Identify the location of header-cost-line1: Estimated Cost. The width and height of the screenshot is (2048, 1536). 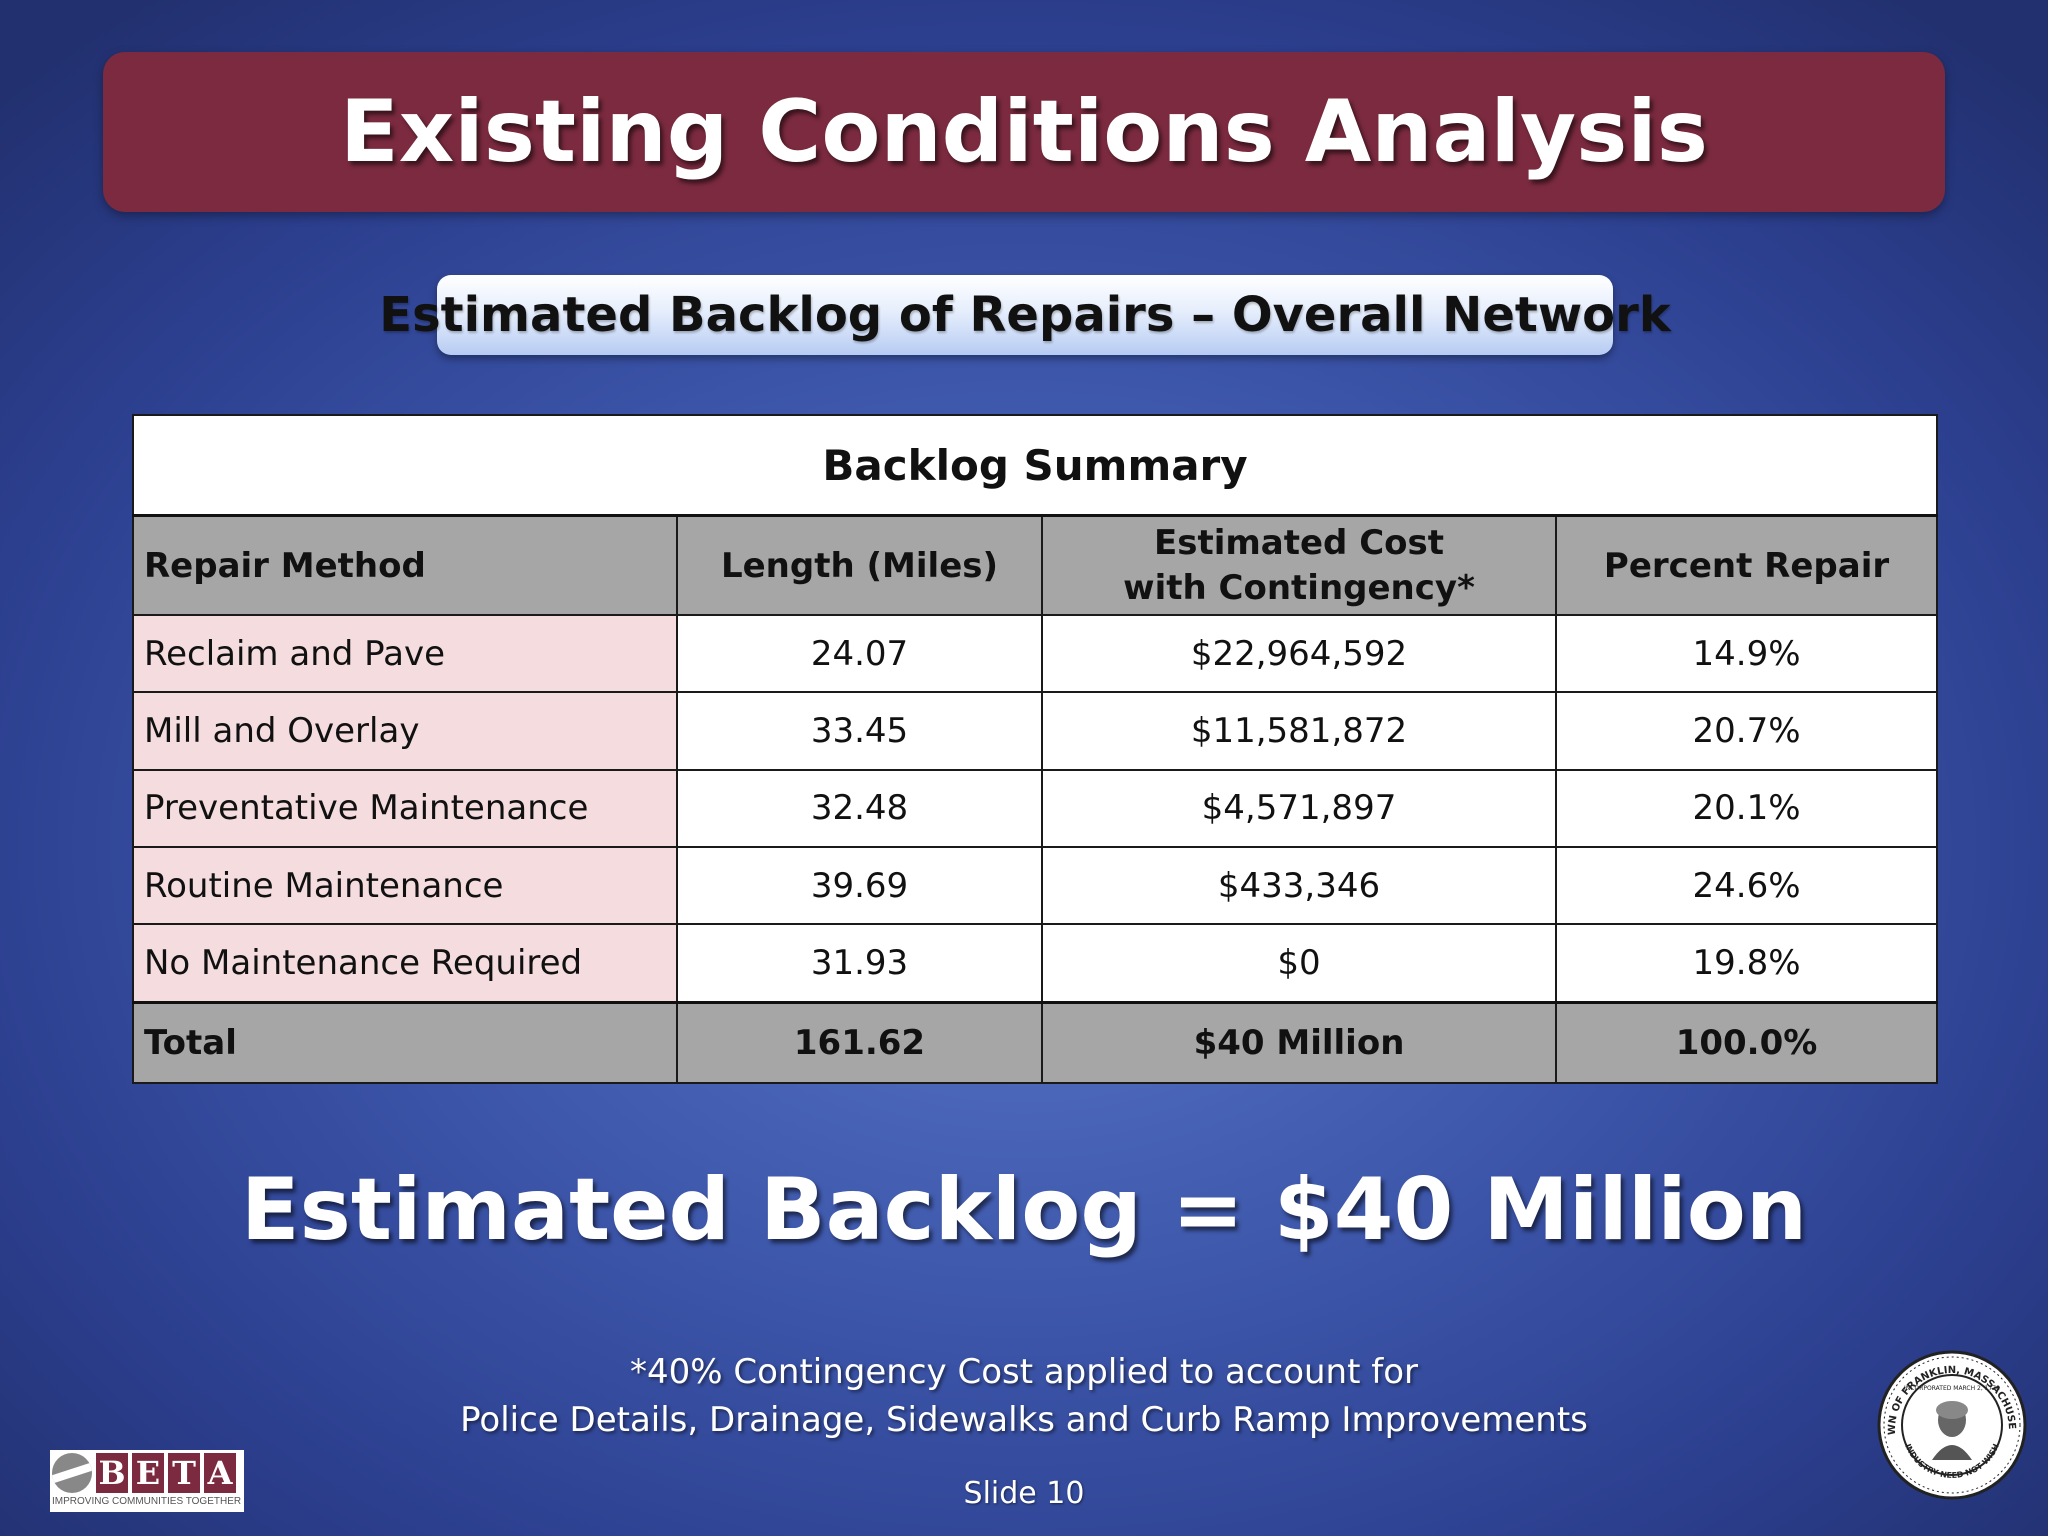
(1299, 543).